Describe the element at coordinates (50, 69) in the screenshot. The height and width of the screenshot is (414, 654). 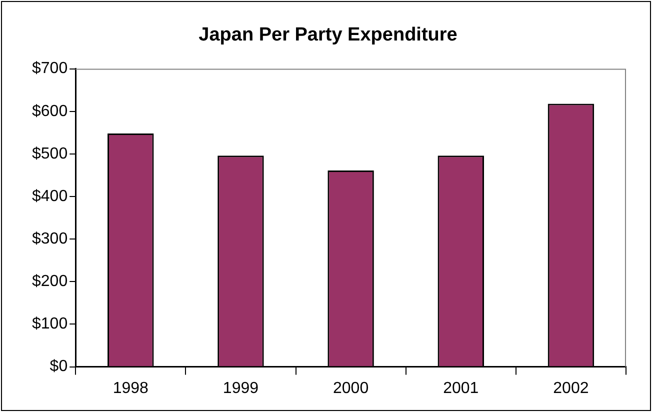
I see `y-tick-label: $700` at that location.